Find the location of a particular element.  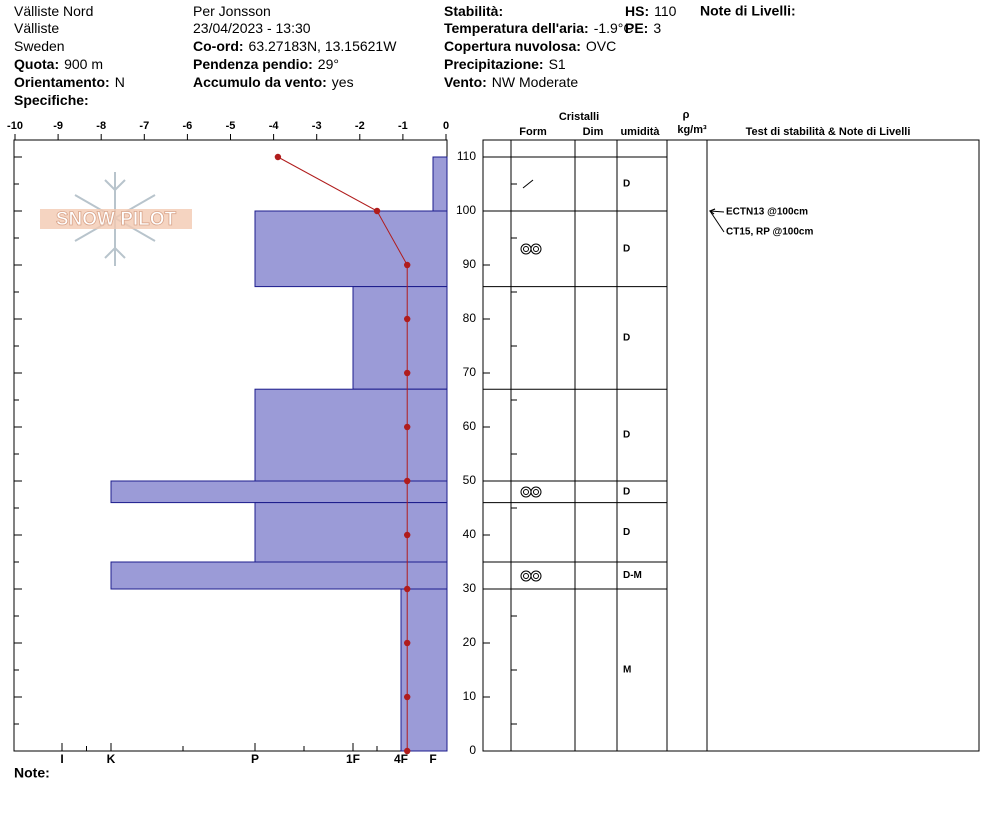

field-value: NW Moderate is located at coordinates (535, 82).